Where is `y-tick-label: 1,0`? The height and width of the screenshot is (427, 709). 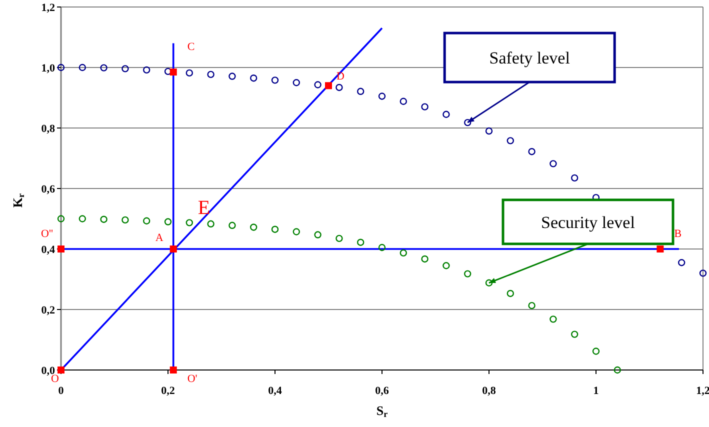
y-tick-label: 1,0 is located at coordinates (48, 68).